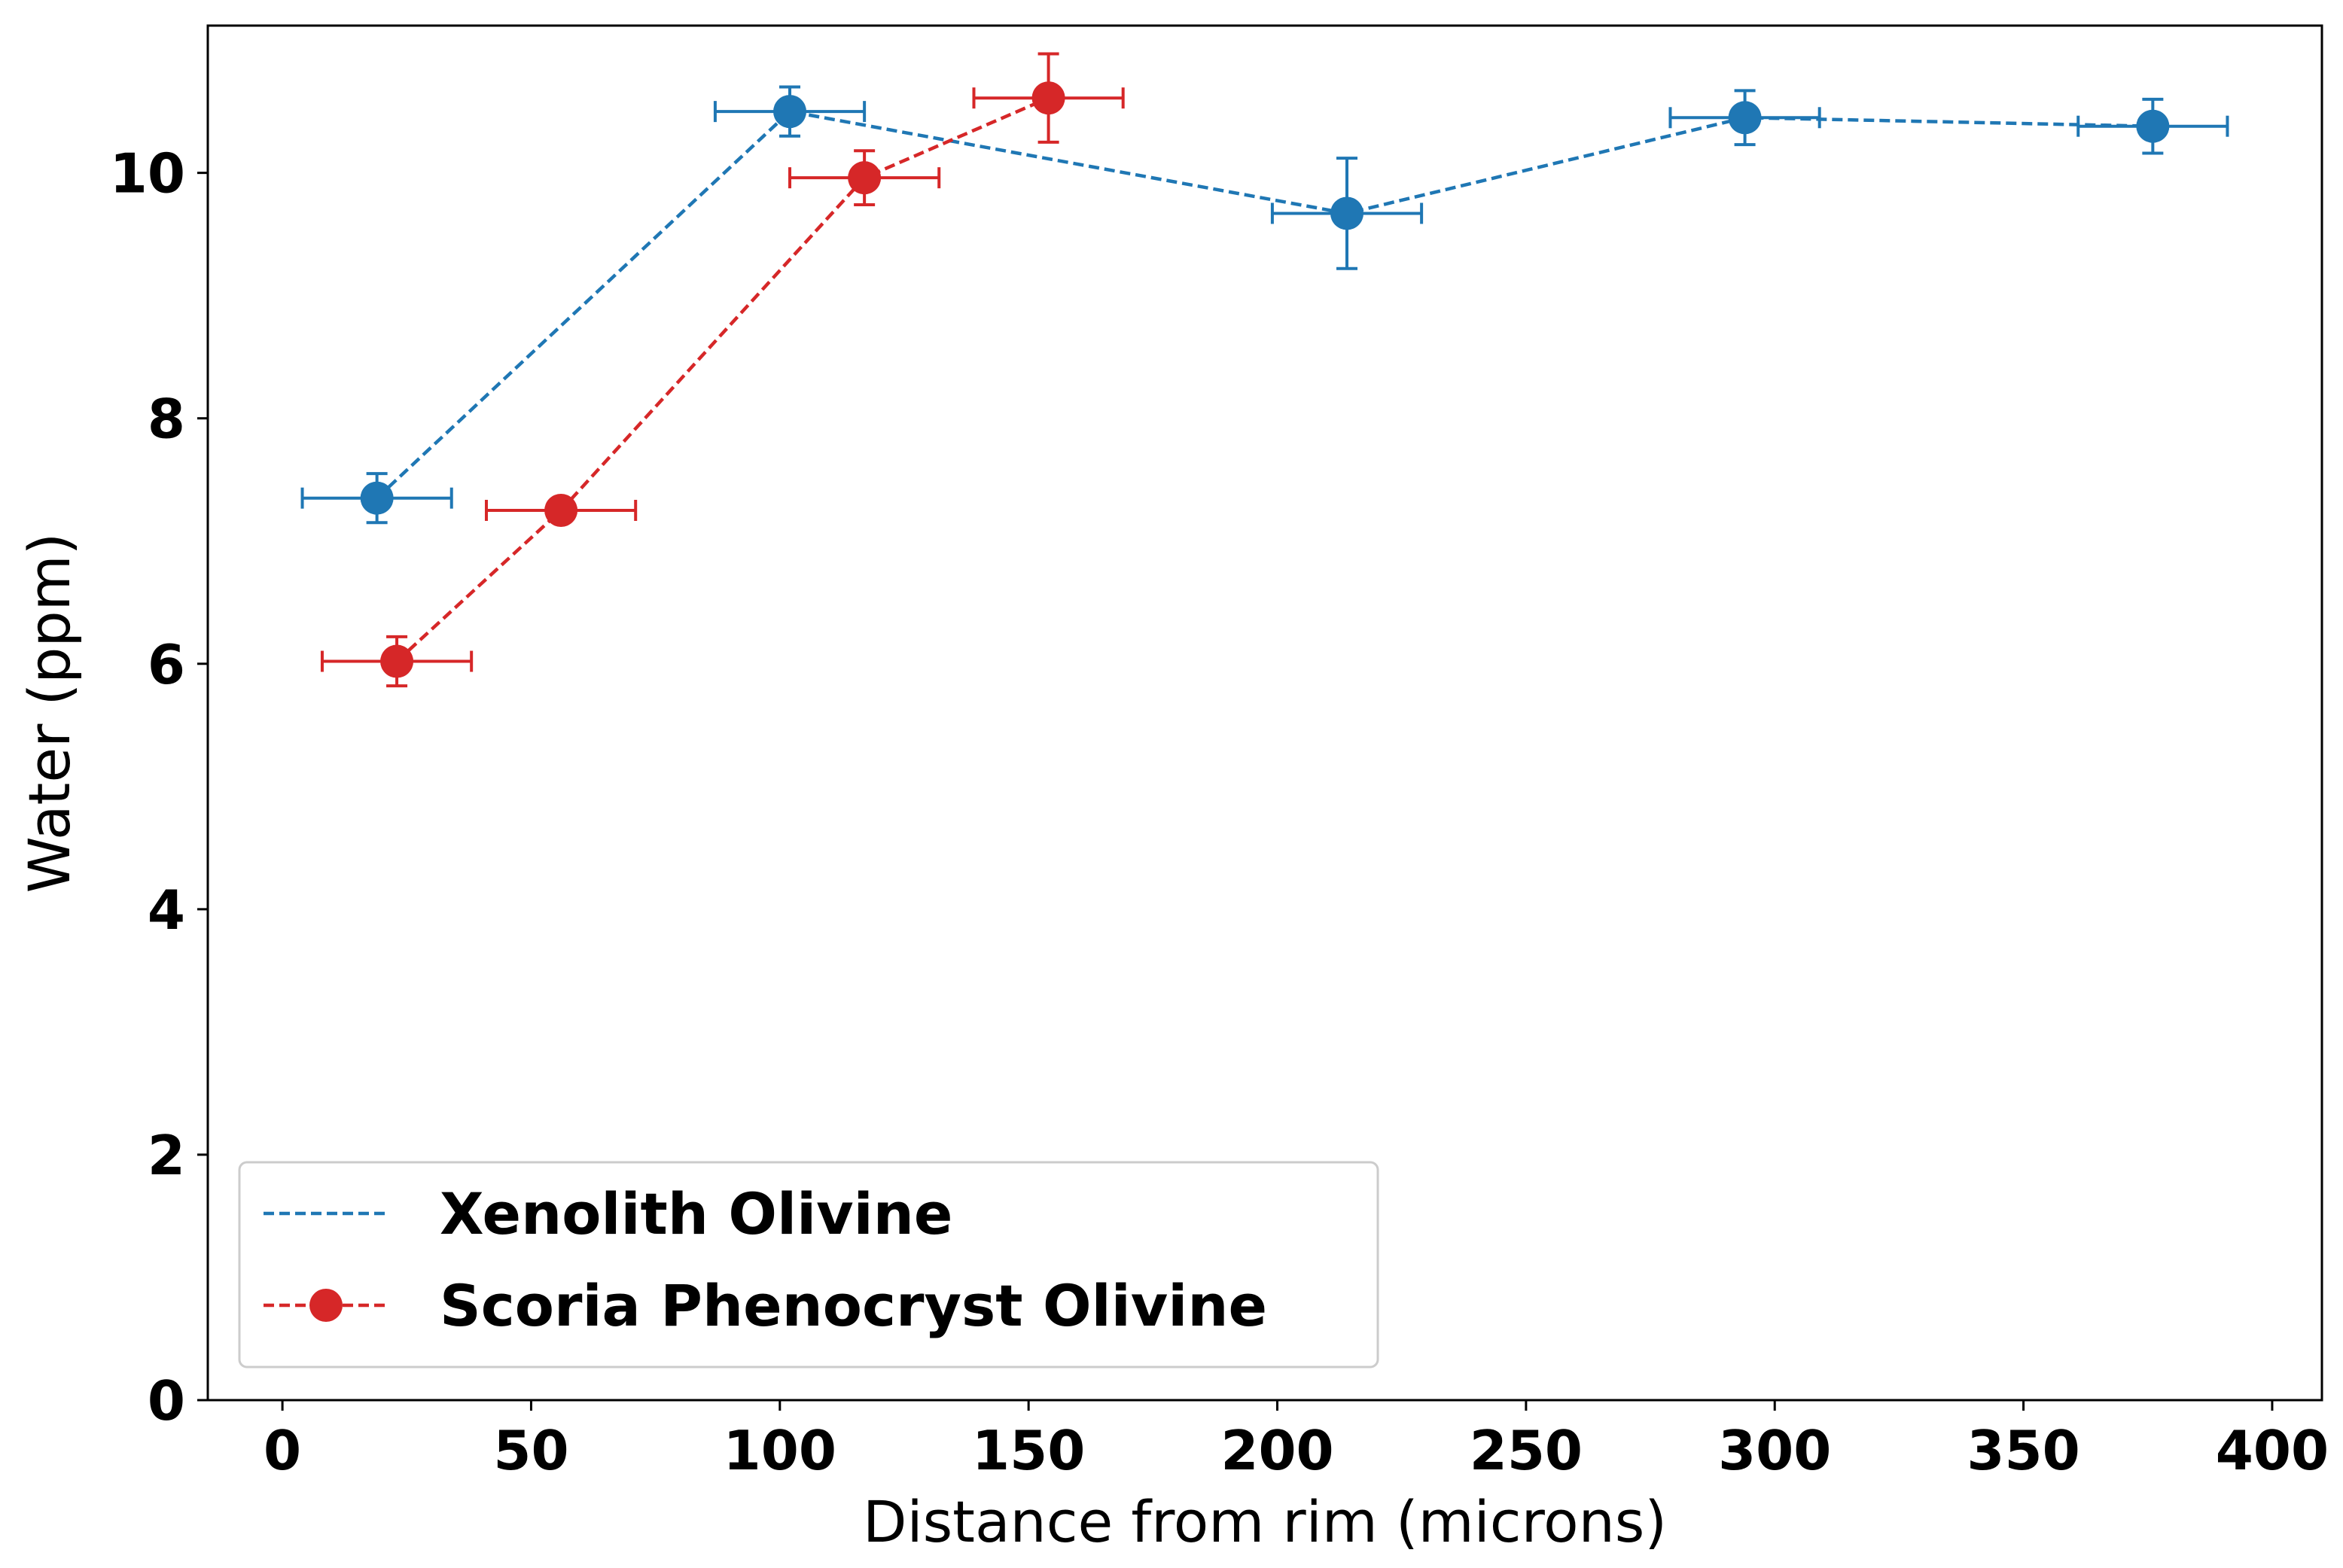 This screenshot has width=2343, height=1568. I want to click on x-tick-label: 250, so click(1526, 1450).